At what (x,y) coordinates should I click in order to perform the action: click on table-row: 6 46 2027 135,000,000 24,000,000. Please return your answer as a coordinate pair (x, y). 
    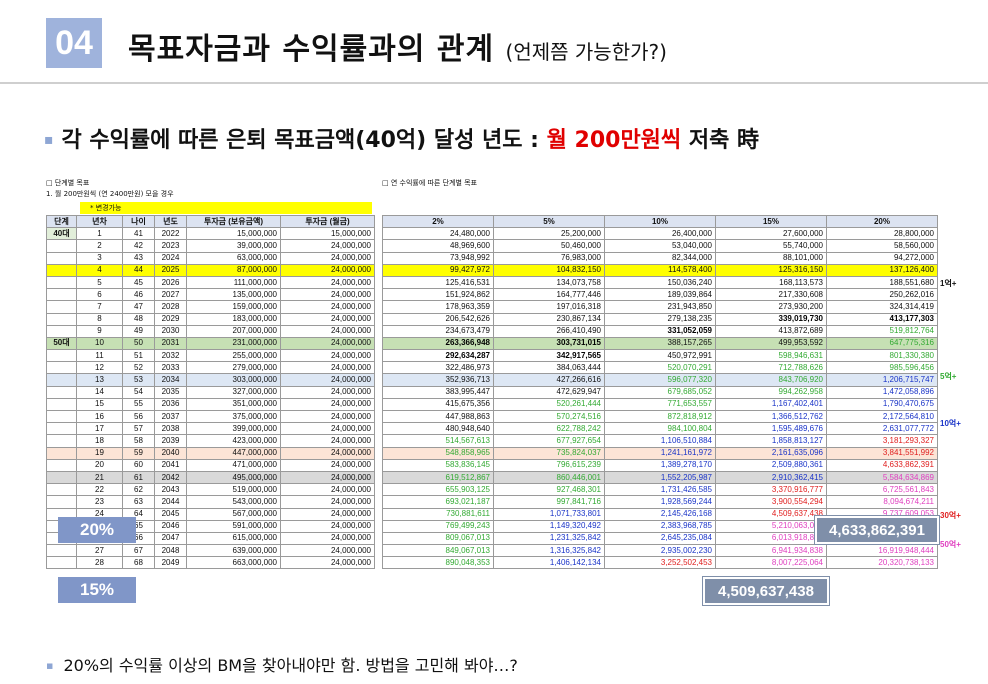
    Looking at the image, I should click on (210, 295).